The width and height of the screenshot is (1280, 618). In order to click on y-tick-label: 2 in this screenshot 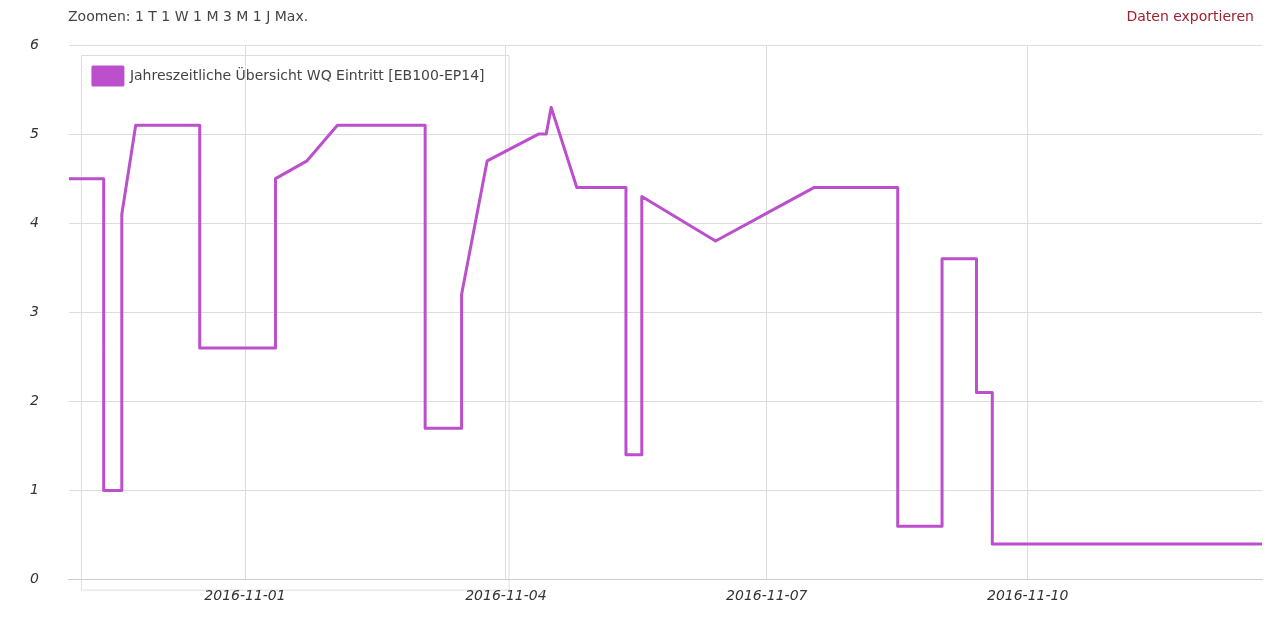, I will do `click(34, 400)`.